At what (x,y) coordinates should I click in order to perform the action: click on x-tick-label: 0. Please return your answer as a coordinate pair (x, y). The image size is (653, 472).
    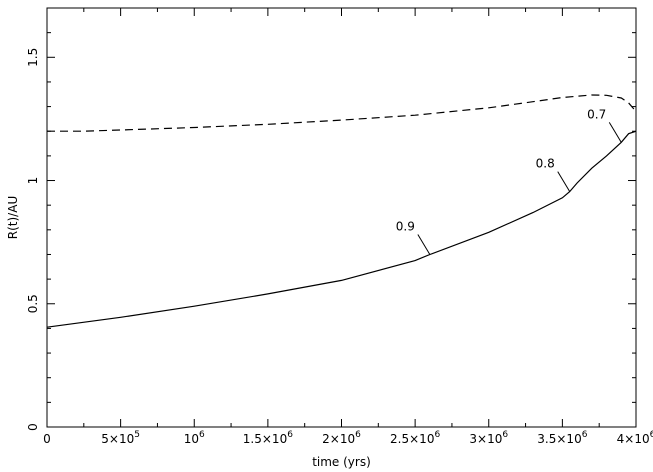
    Looking at the image, I should click on (47, 439).